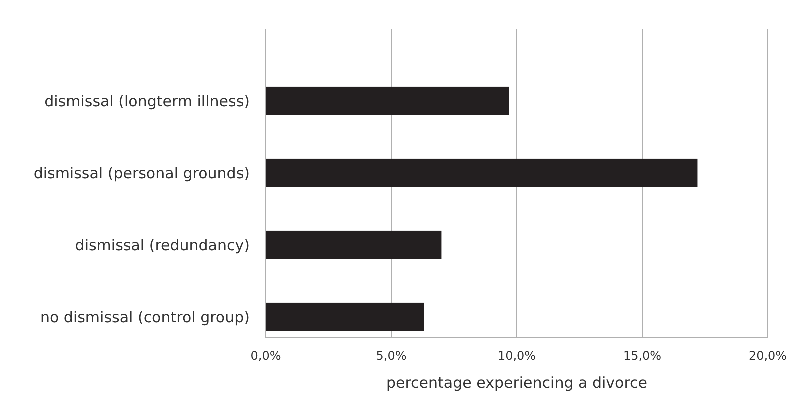  What do you see at coordinates (266, 356) in the screenshot?
I see `x-tick-label: 0,0%` at bounding box center [266, 356].